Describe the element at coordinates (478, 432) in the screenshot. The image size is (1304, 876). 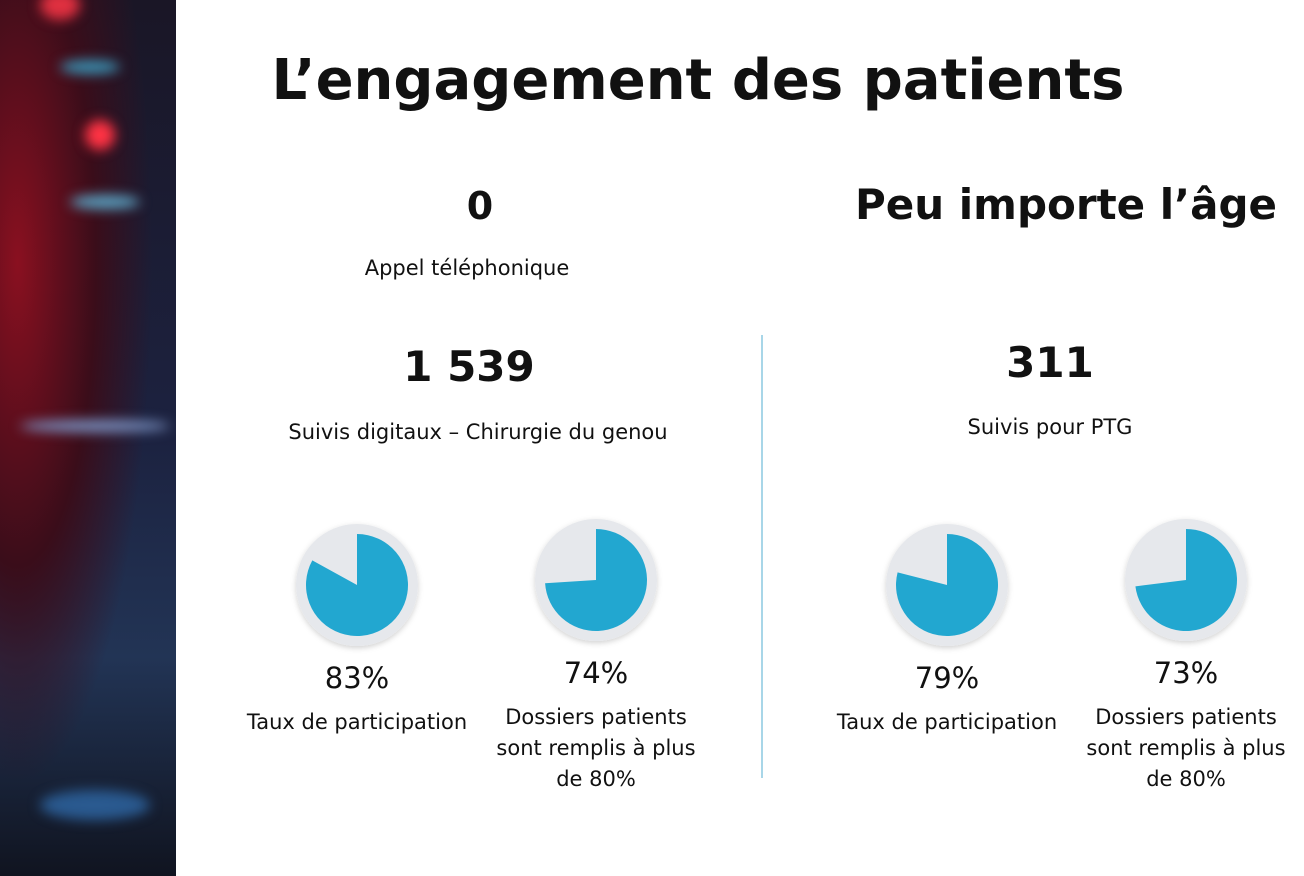
I see `stat-caption: Suivis digitaux – Chirurgie du genou` at that location.